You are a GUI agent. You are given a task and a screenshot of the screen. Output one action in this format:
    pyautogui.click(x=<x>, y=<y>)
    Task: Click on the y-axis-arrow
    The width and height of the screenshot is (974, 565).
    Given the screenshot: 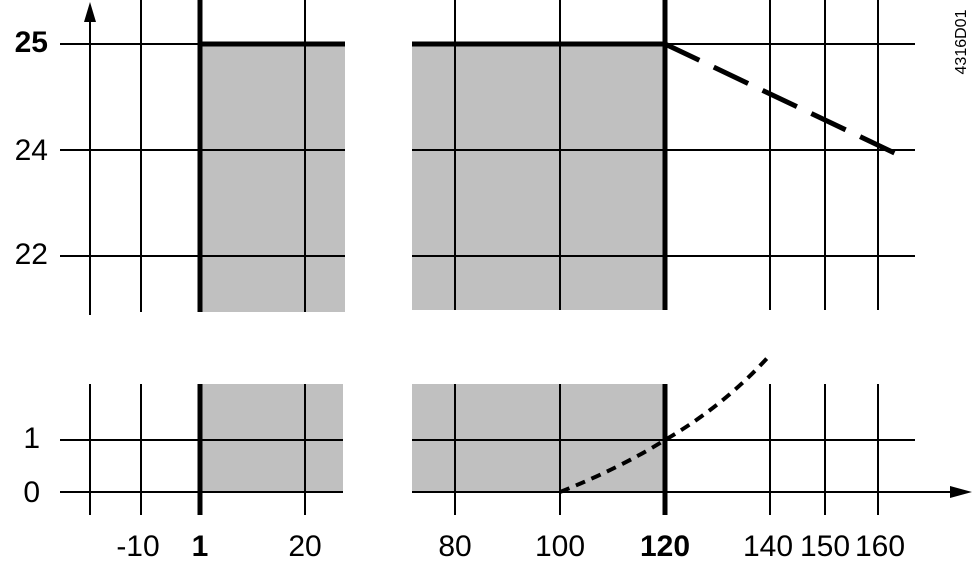 What is the action you would take?
    pyautogui.click(x=90, y=12)
    